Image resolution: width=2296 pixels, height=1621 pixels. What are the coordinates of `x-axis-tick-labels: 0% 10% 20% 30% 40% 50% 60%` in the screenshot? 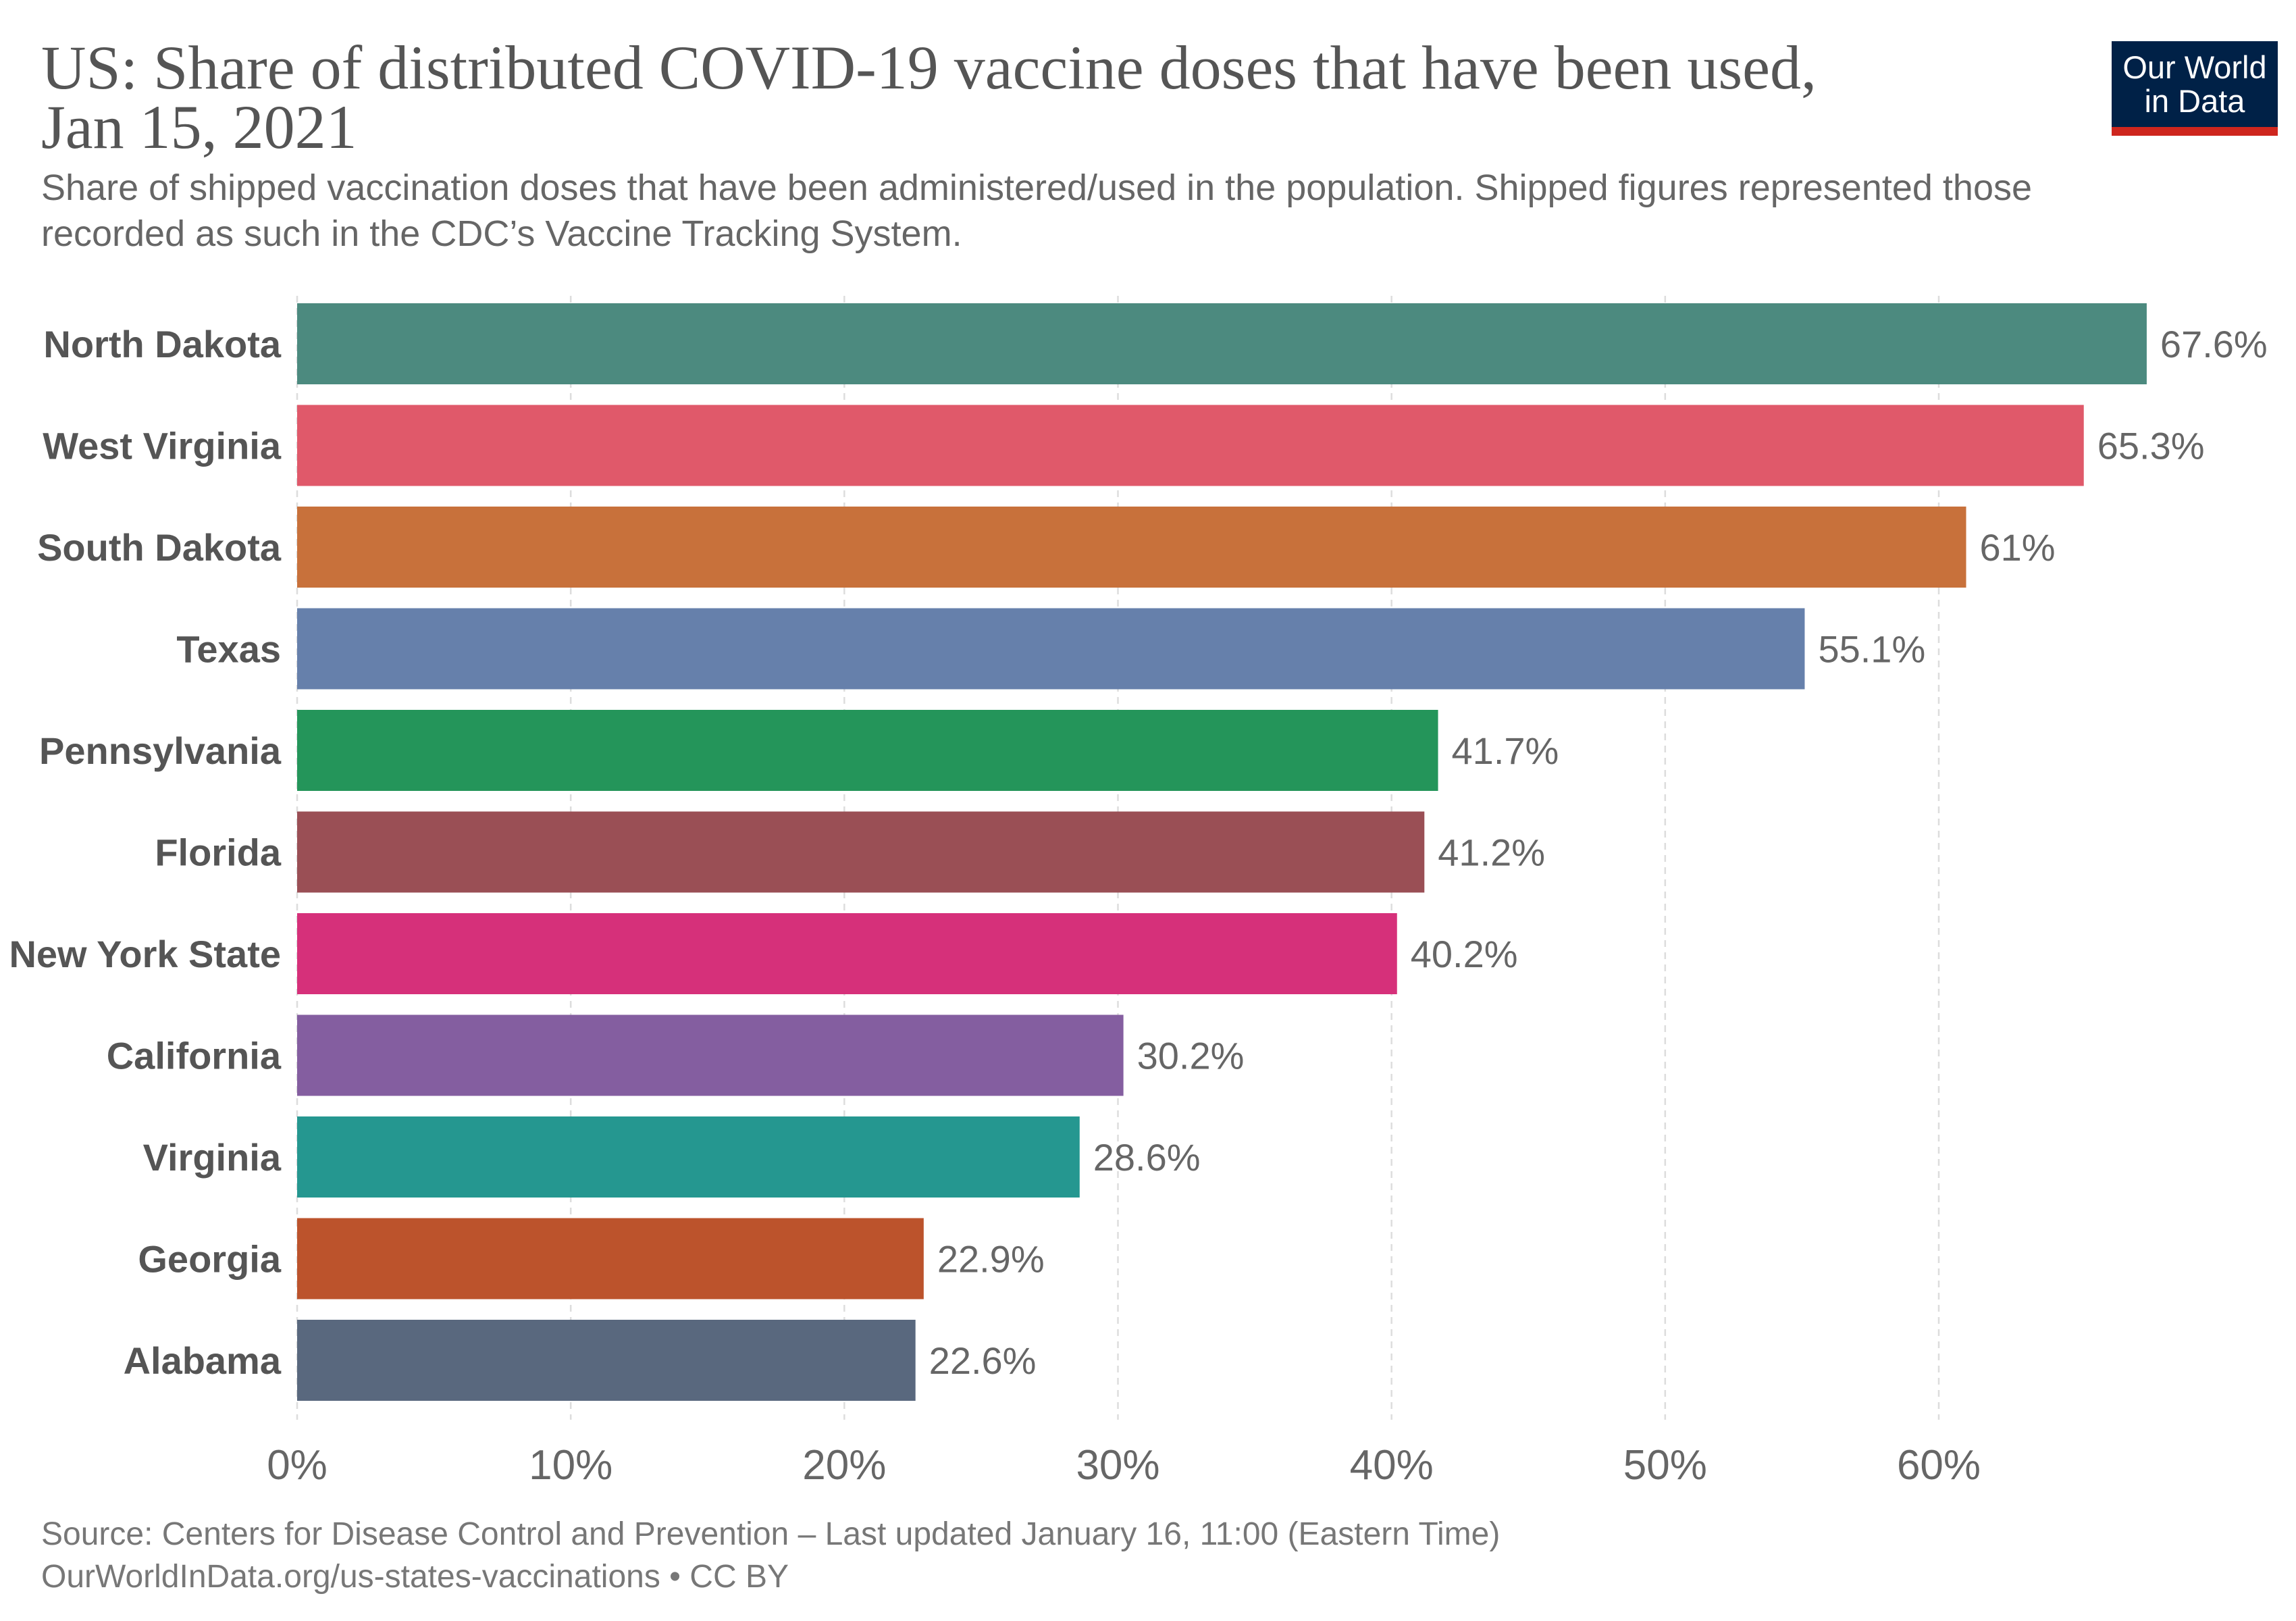 It's located at (1124, 1465).